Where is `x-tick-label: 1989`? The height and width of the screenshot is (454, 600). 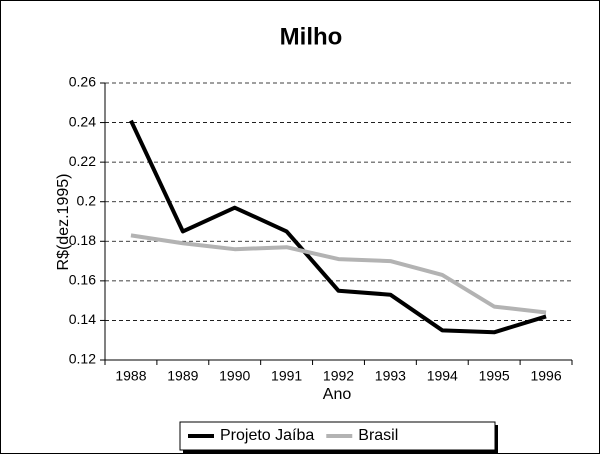 x-tick-label: 1989 is located at coordinates (182, 376).